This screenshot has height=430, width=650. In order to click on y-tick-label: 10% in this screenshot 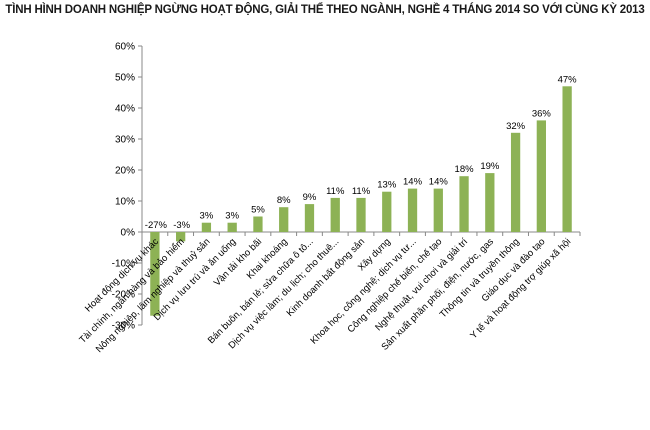, I will do `click(125, 202)`.